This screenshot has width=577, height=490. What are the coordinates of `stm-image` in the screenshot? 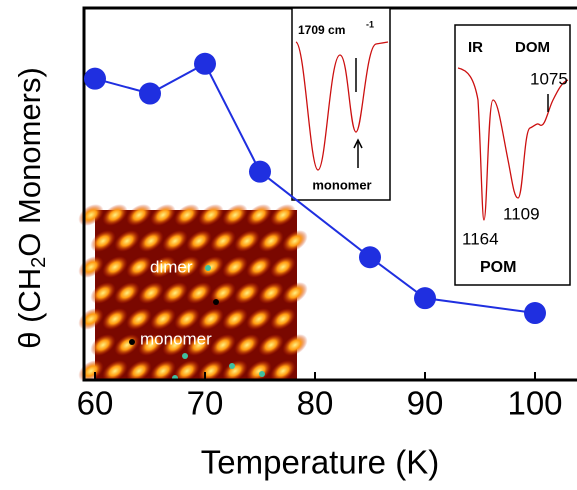 It's located at (193, 293).